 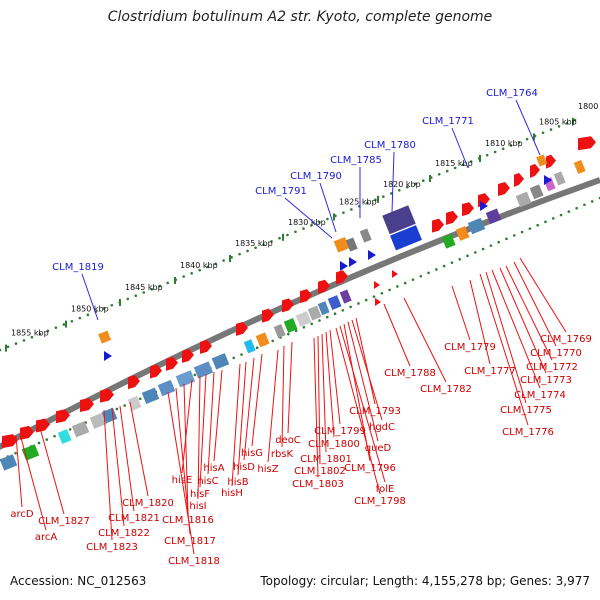 What do you see at coordinates (378, 448) in the screenshot?
I see `gene-label-bottom: queD` at bounding box center [378, 448].